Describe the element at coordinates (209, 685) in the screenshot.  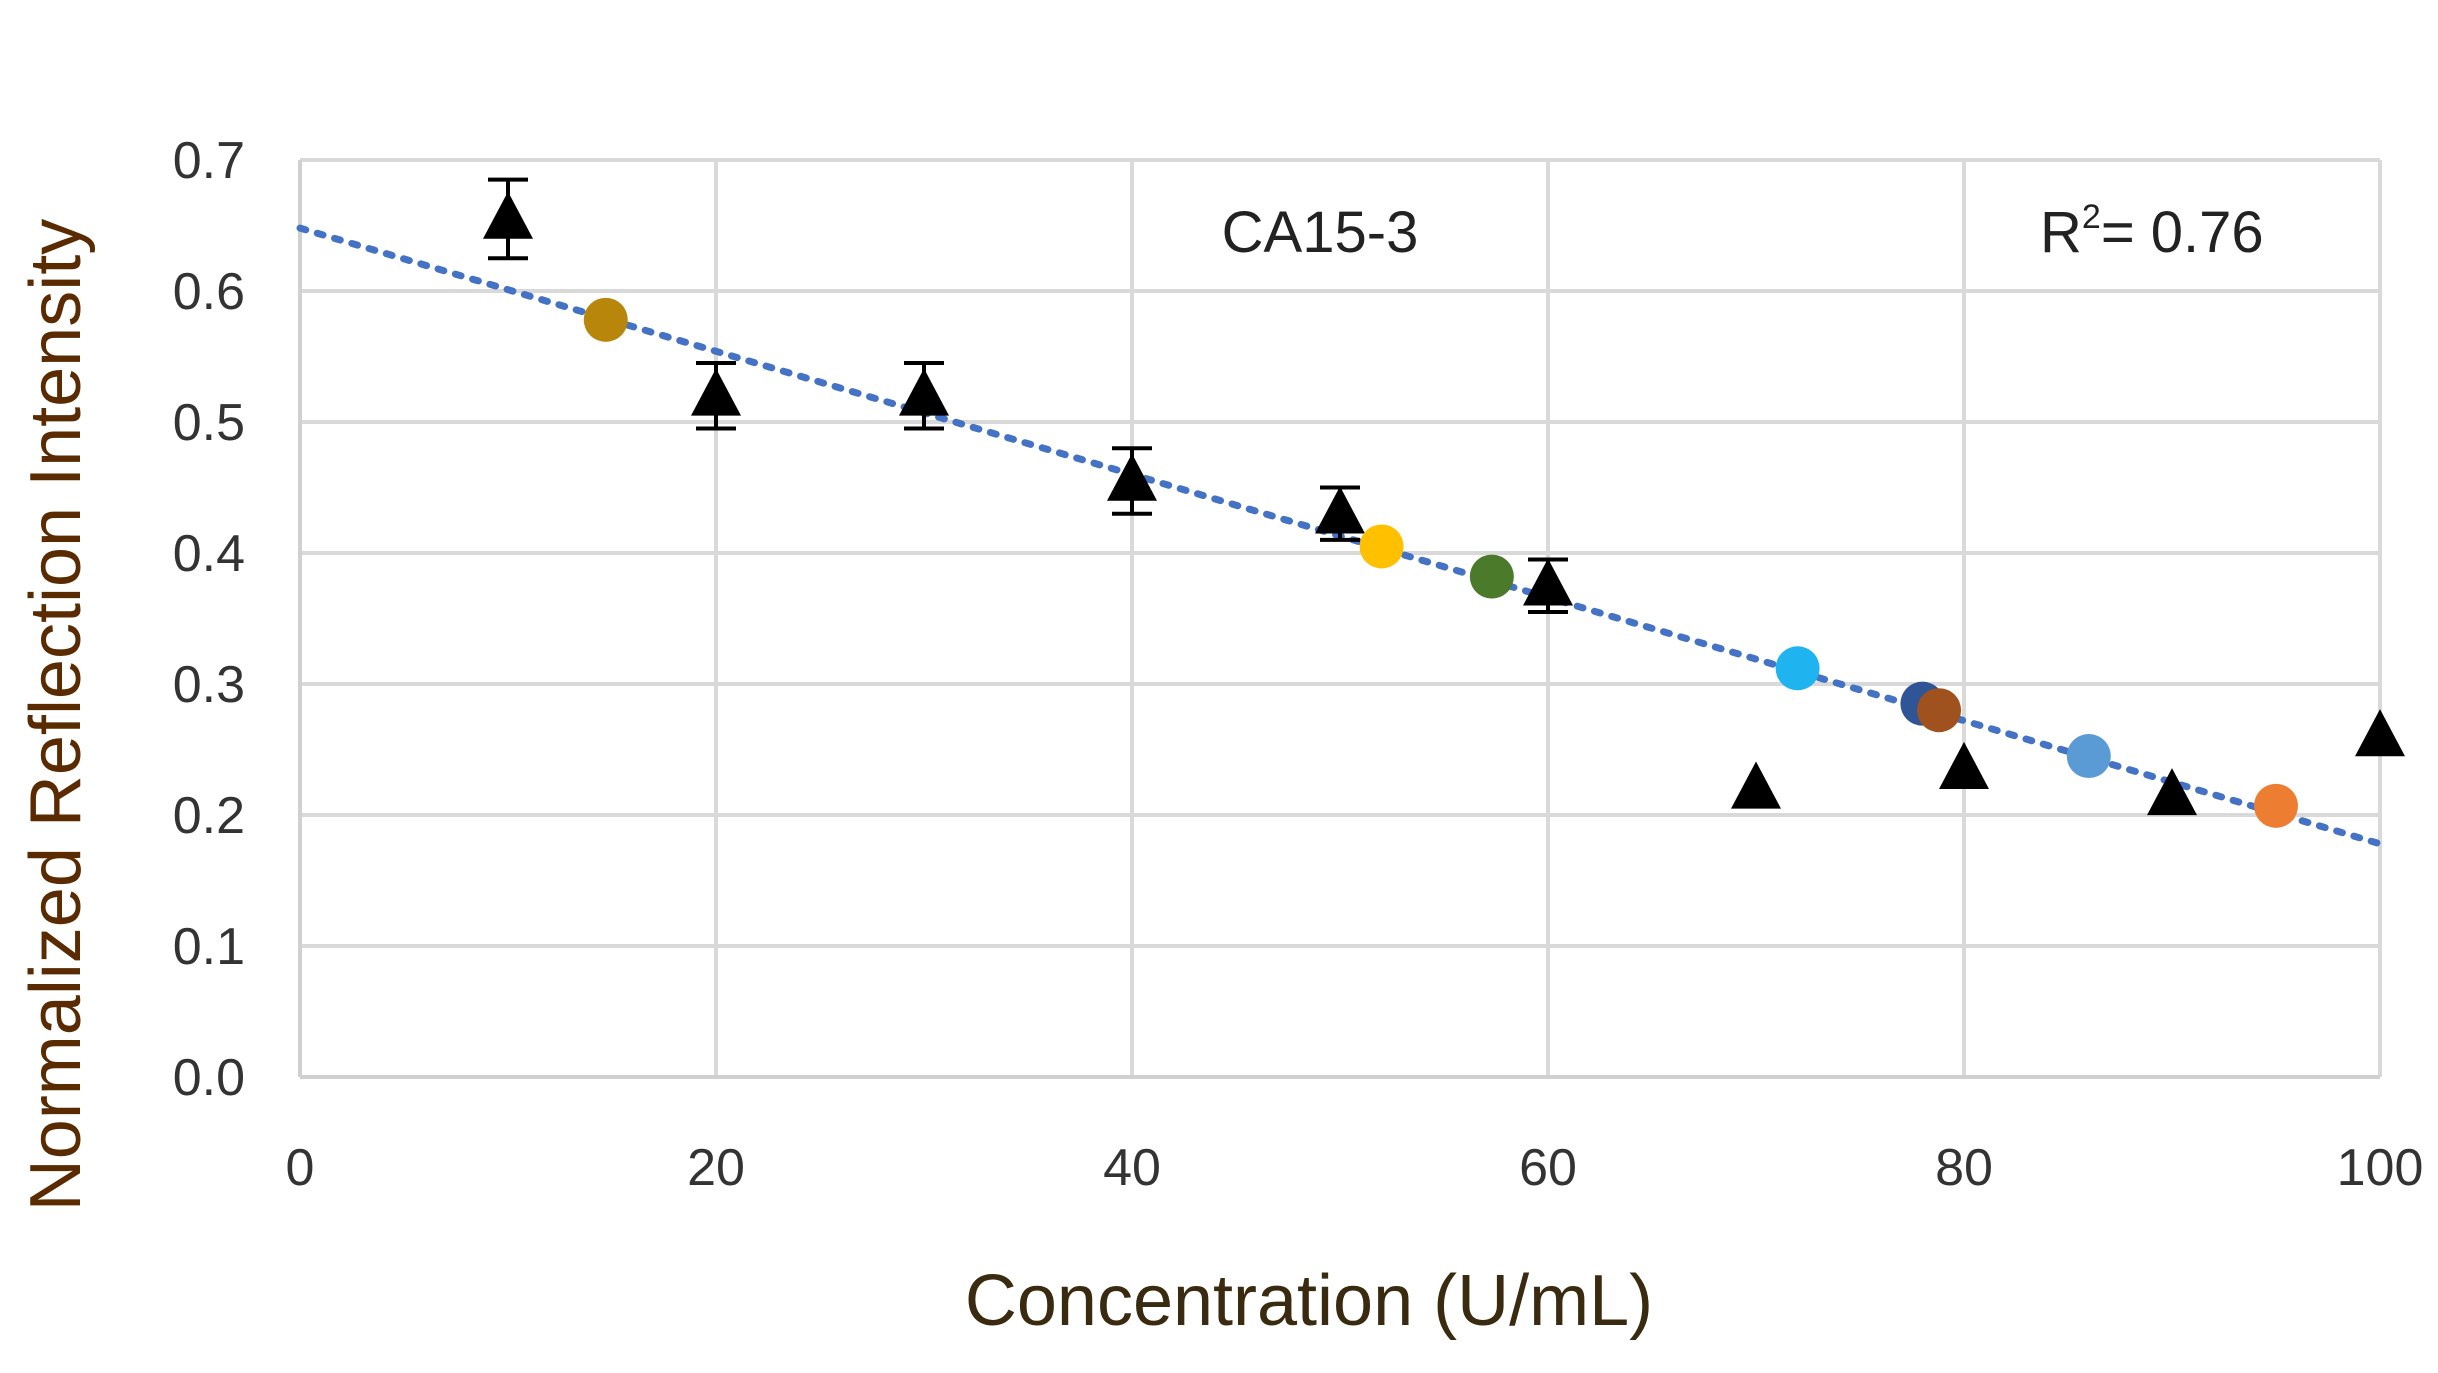
I see `y-tick-label: 0.3` at that location.